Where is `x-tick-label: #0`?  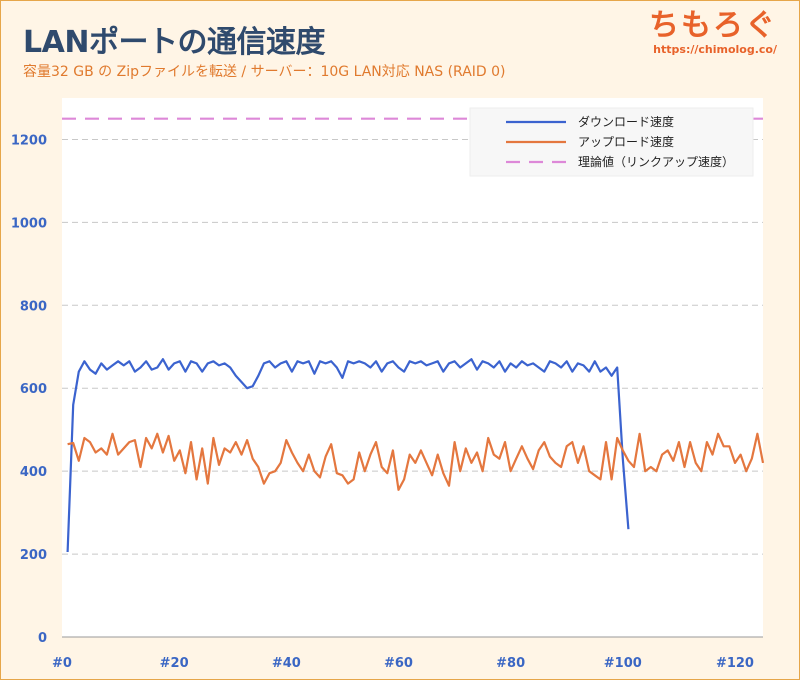
x-tick-label: #0 is located at coordinates (62, 663).